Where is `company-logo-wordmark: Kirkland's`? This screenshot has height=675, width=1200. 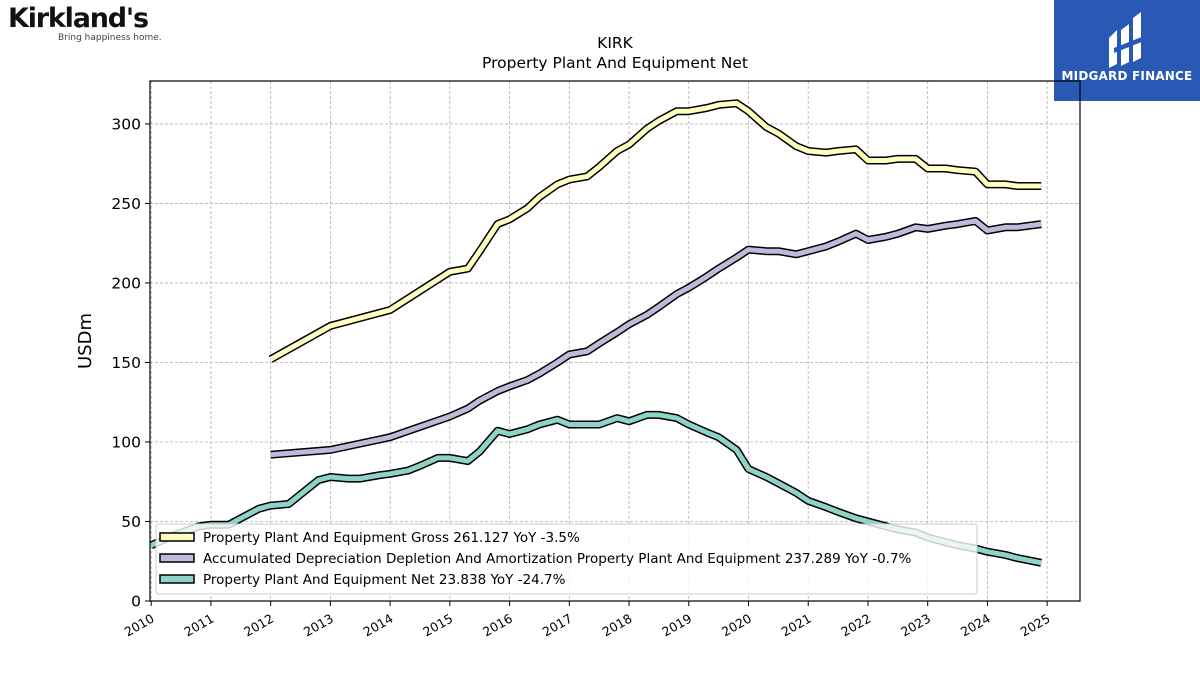
company-logo-wordmark: Kirkland's is located at coordinates (78, 18).